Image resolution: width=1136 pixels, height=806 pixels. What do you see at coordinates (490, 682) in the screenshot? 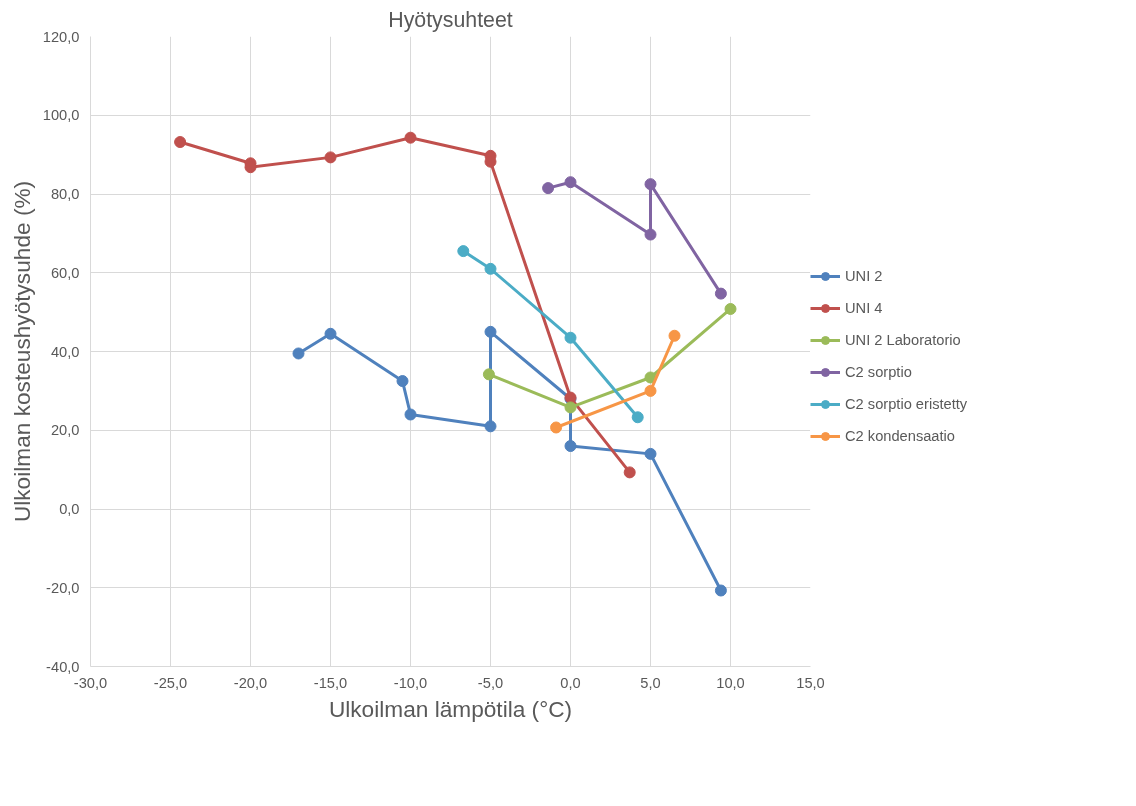
I see `x-tick-label: -5,0` at bounding box center [490, 682].